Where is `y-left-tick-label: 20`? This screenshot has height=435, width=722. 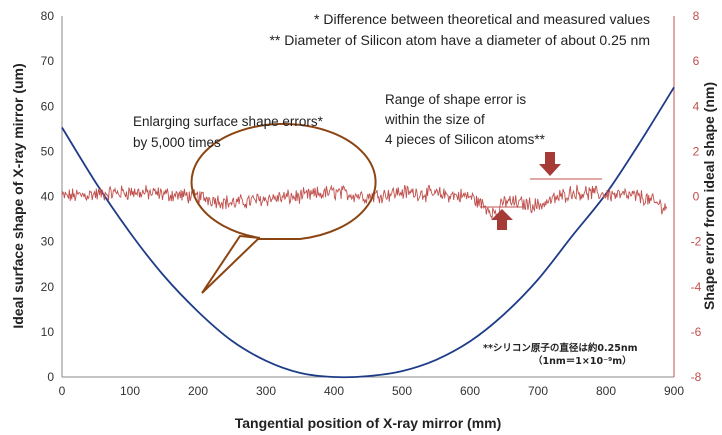
y-left-tick-label: 20 is located at coordinates (48, 287).